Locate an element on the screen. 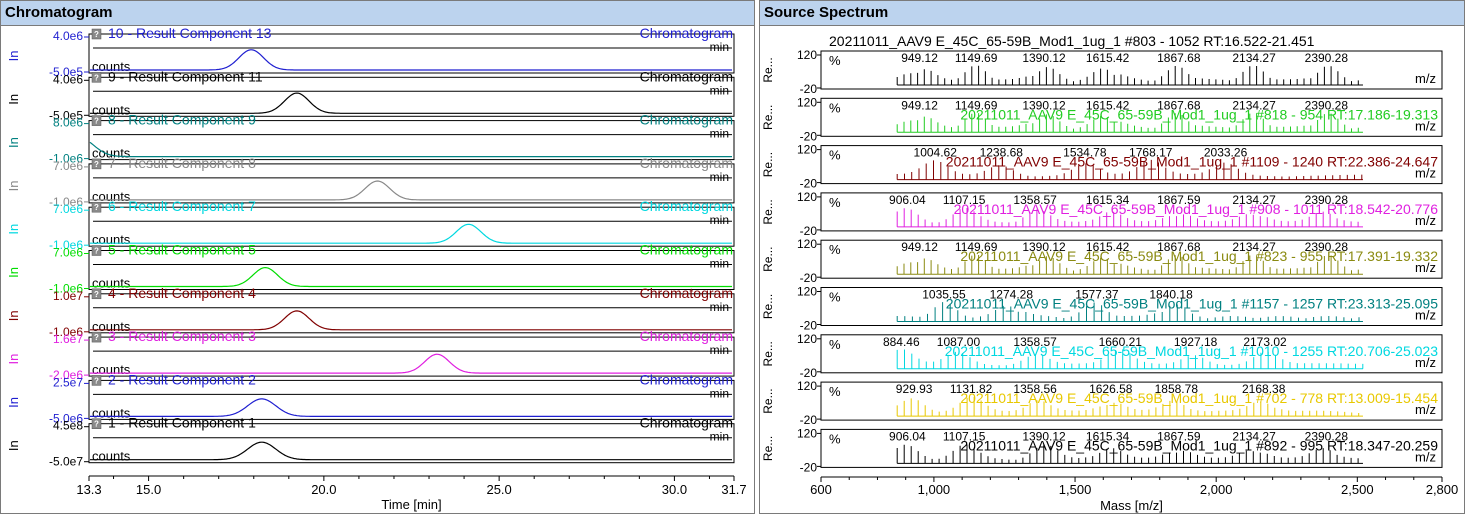 This screenshot has height=514, width=1465. x-tick-label: 600 is located at coordinates (821, 489).